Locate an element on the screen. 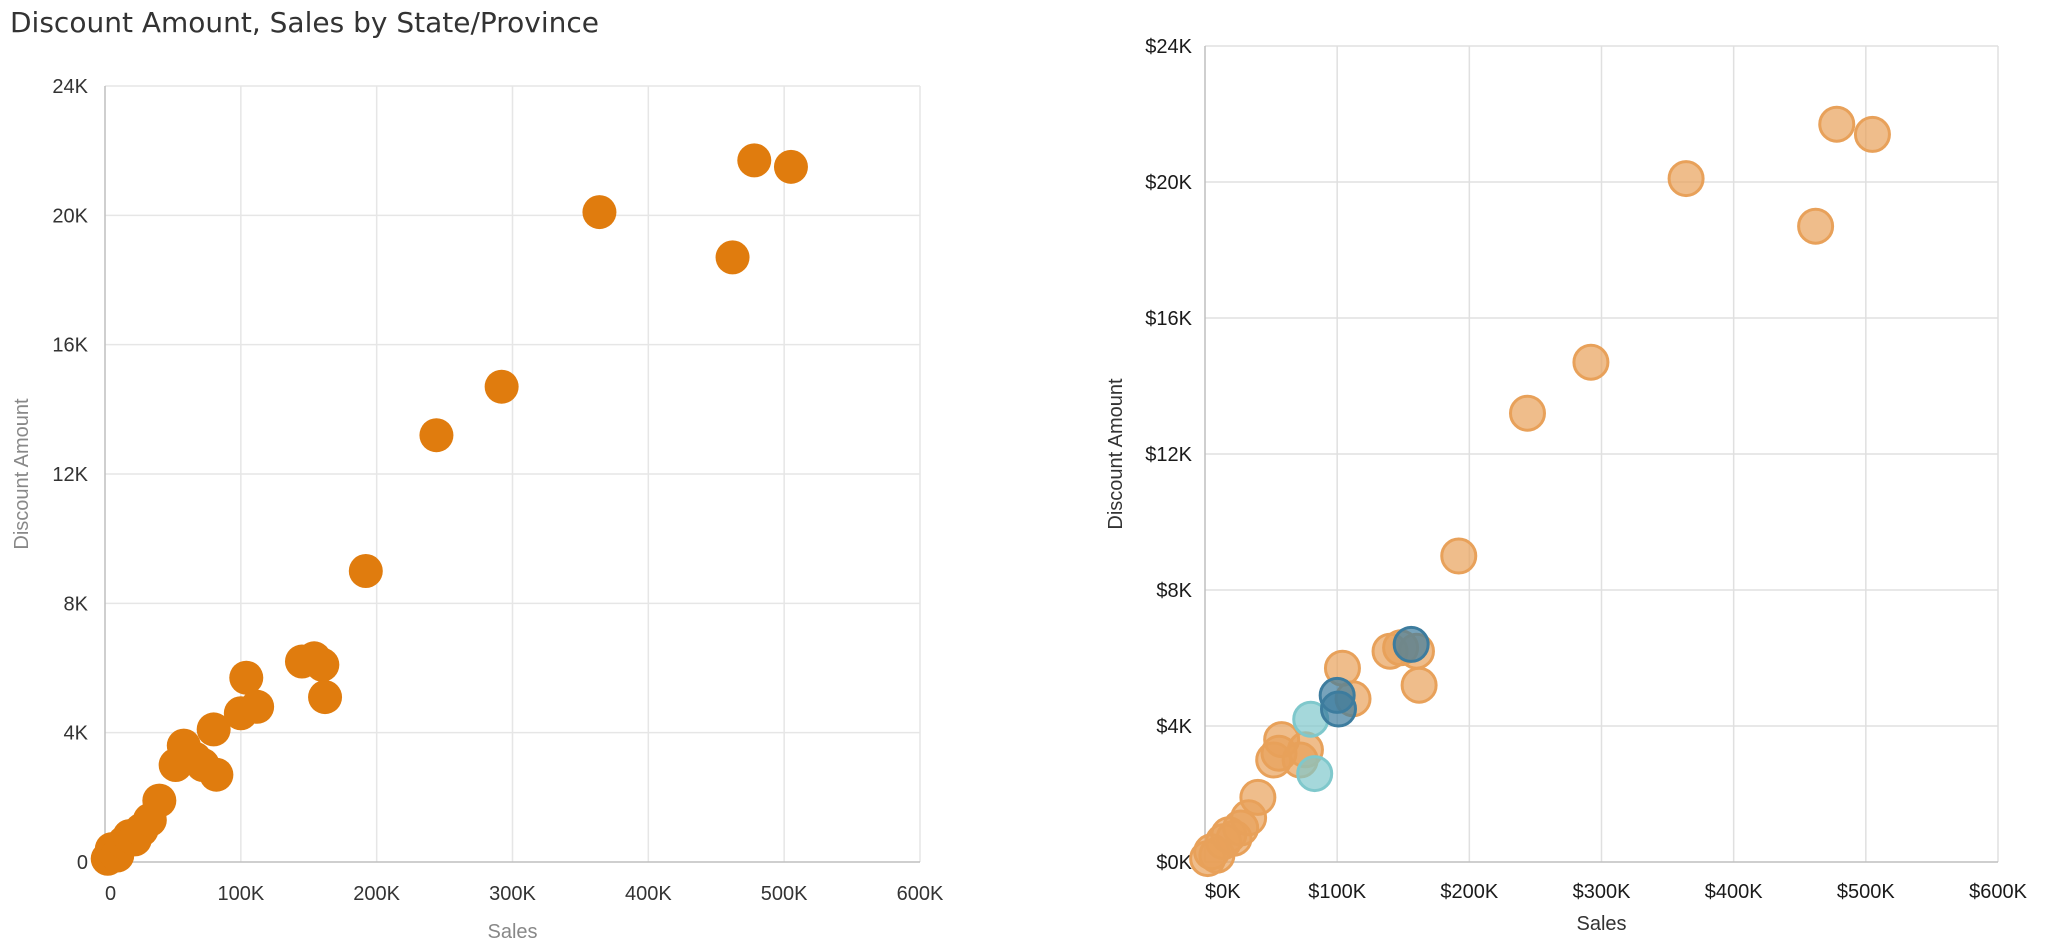  x-tick-label: $100K is located at coordinates (1337, 892).